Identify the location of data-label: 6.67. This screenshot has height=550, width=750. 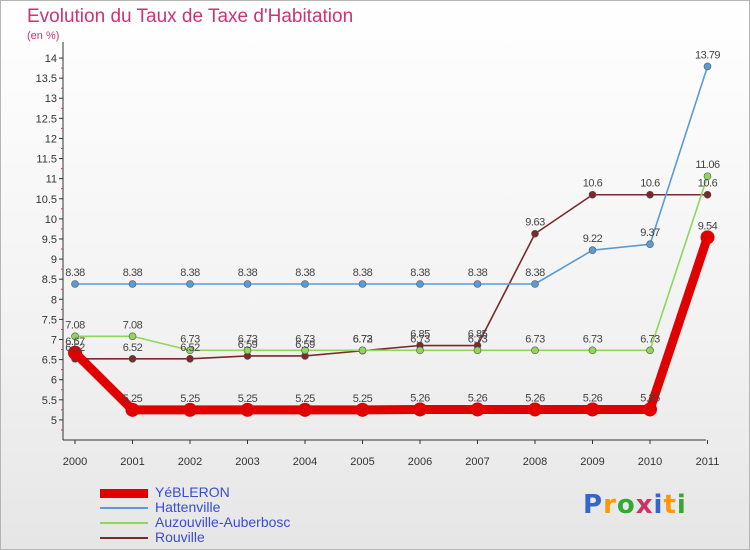
(75, 342).